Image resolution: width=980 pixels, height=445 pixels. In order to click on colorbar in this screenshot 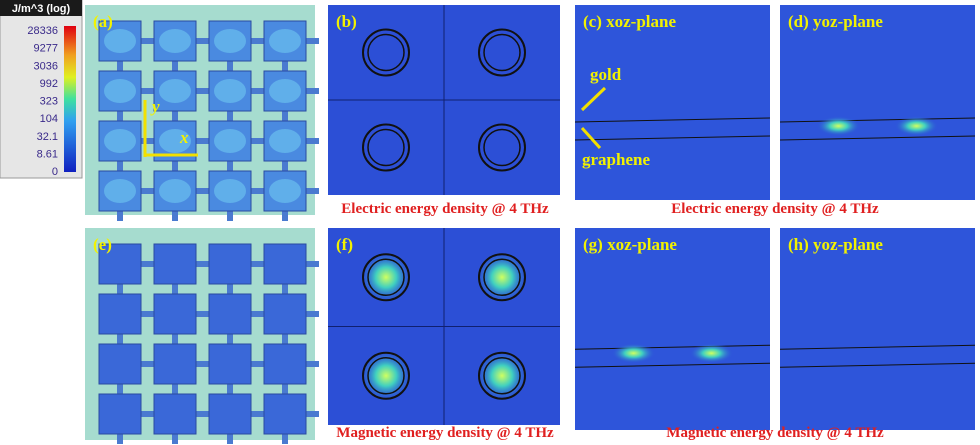, I will do `click(70, 99)`.